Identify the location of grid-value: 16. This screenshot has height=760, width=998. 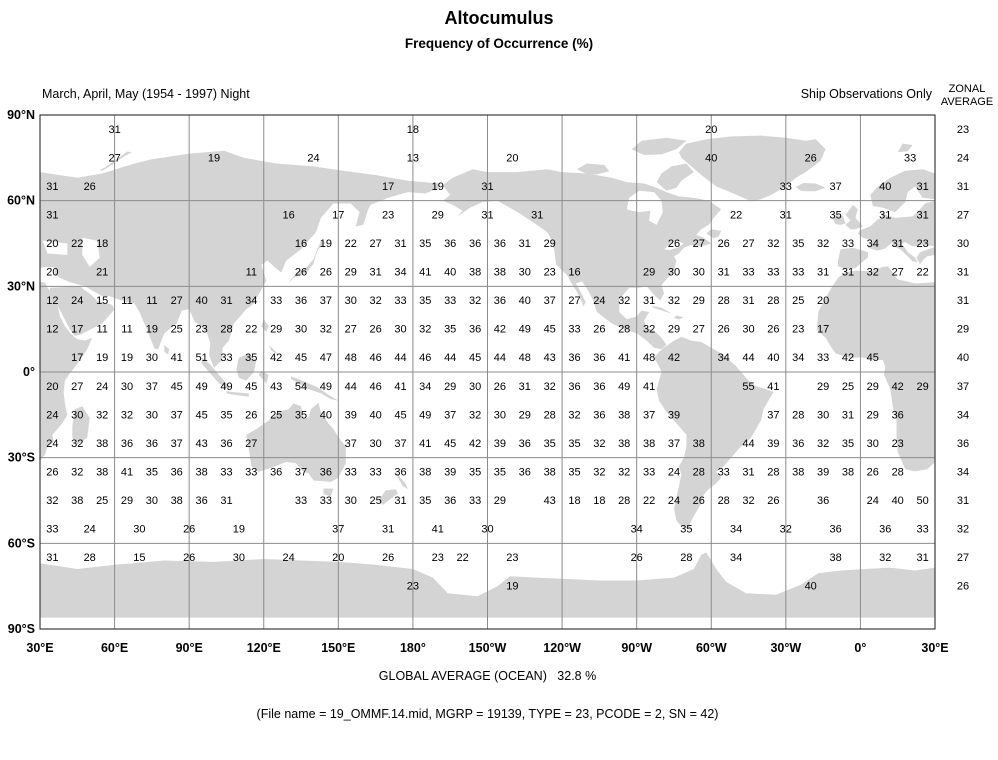
(574, 273).